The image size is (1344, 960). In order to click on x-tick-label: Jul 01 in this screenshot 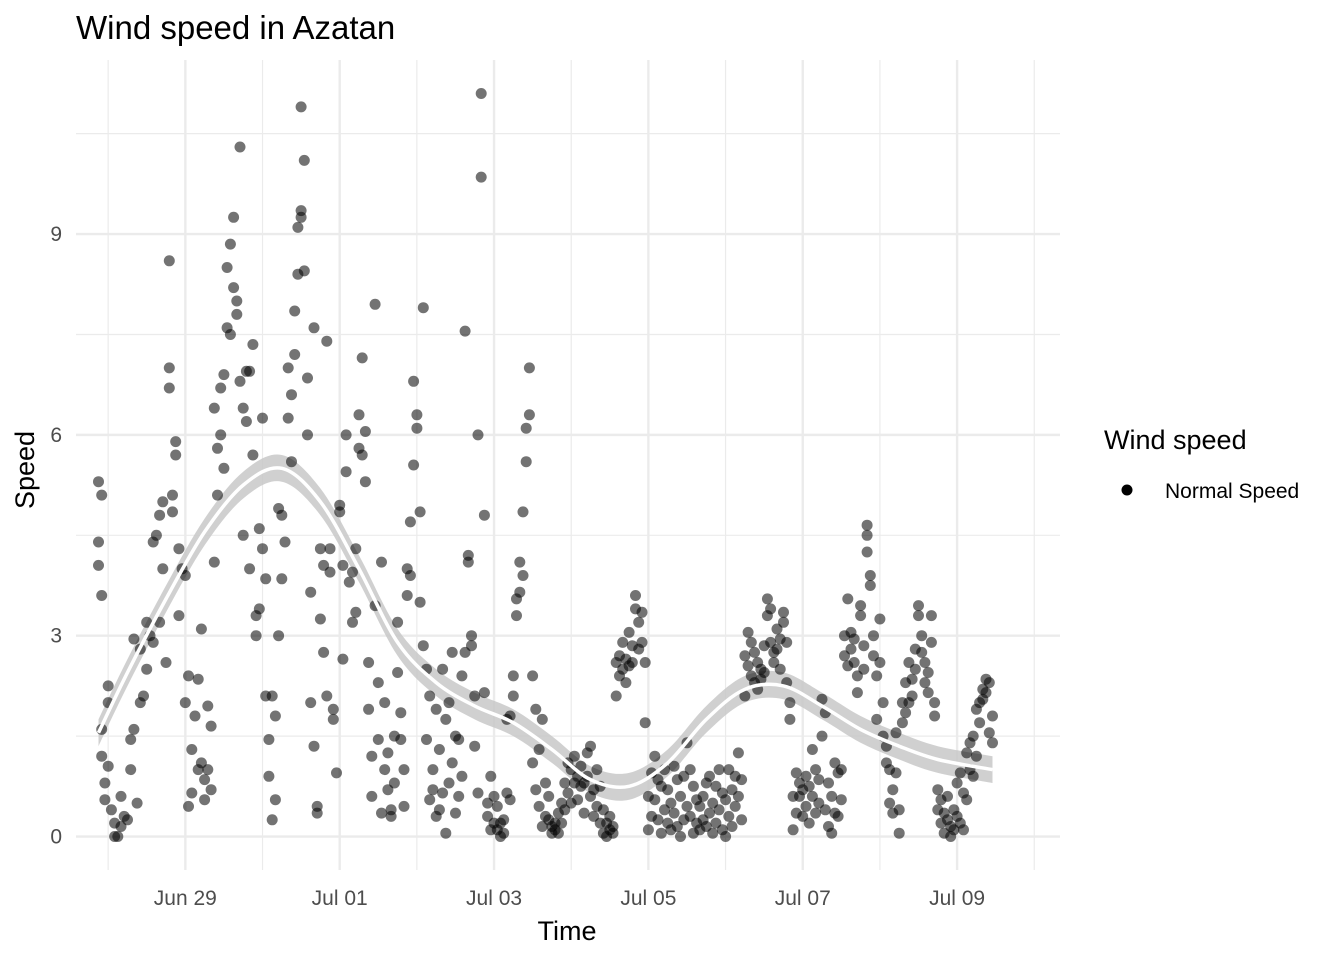, I will do `click(340, 898)`.